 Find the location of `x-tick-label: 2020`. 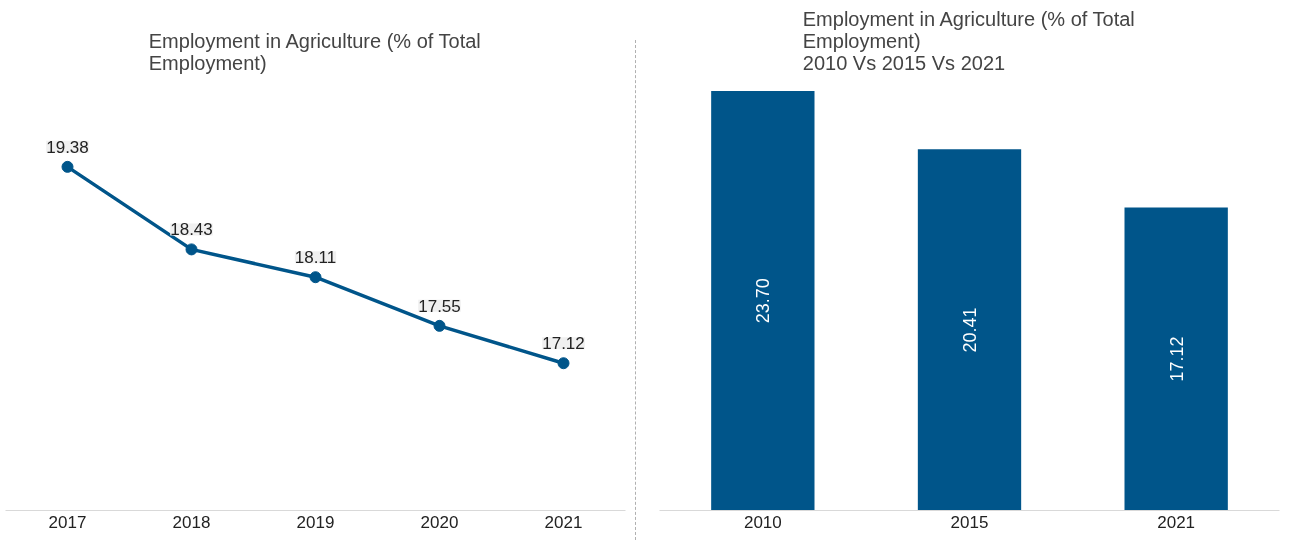

x-tick-label: 2020 is located at coordinates (439, 522).